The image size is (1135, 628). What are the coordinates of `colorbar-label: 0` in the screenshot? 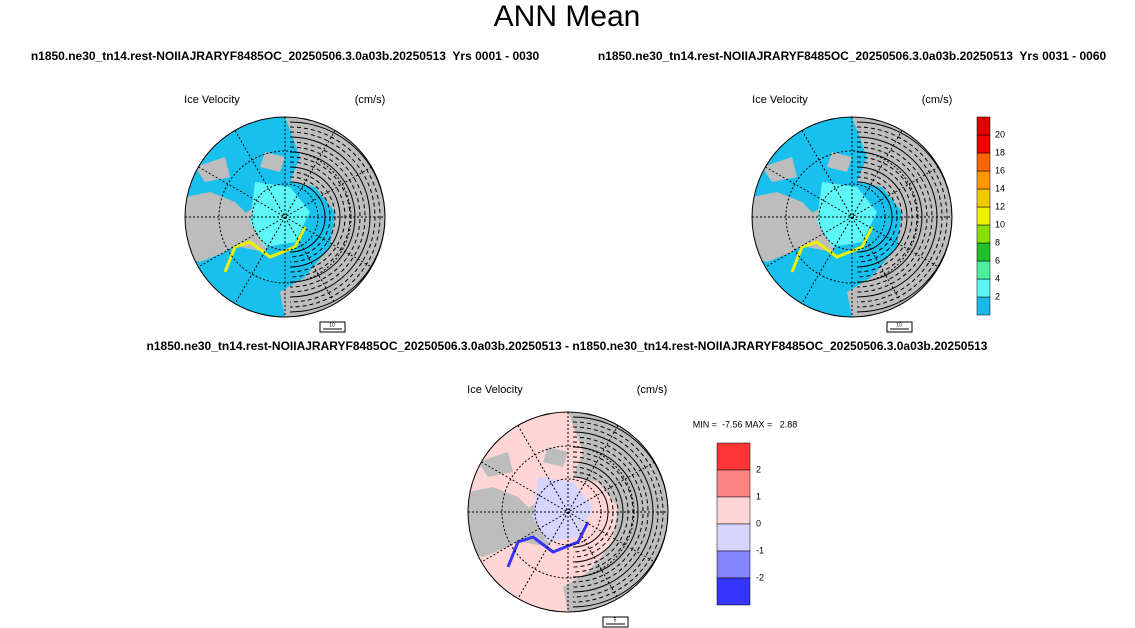 It's located at (758, 523).